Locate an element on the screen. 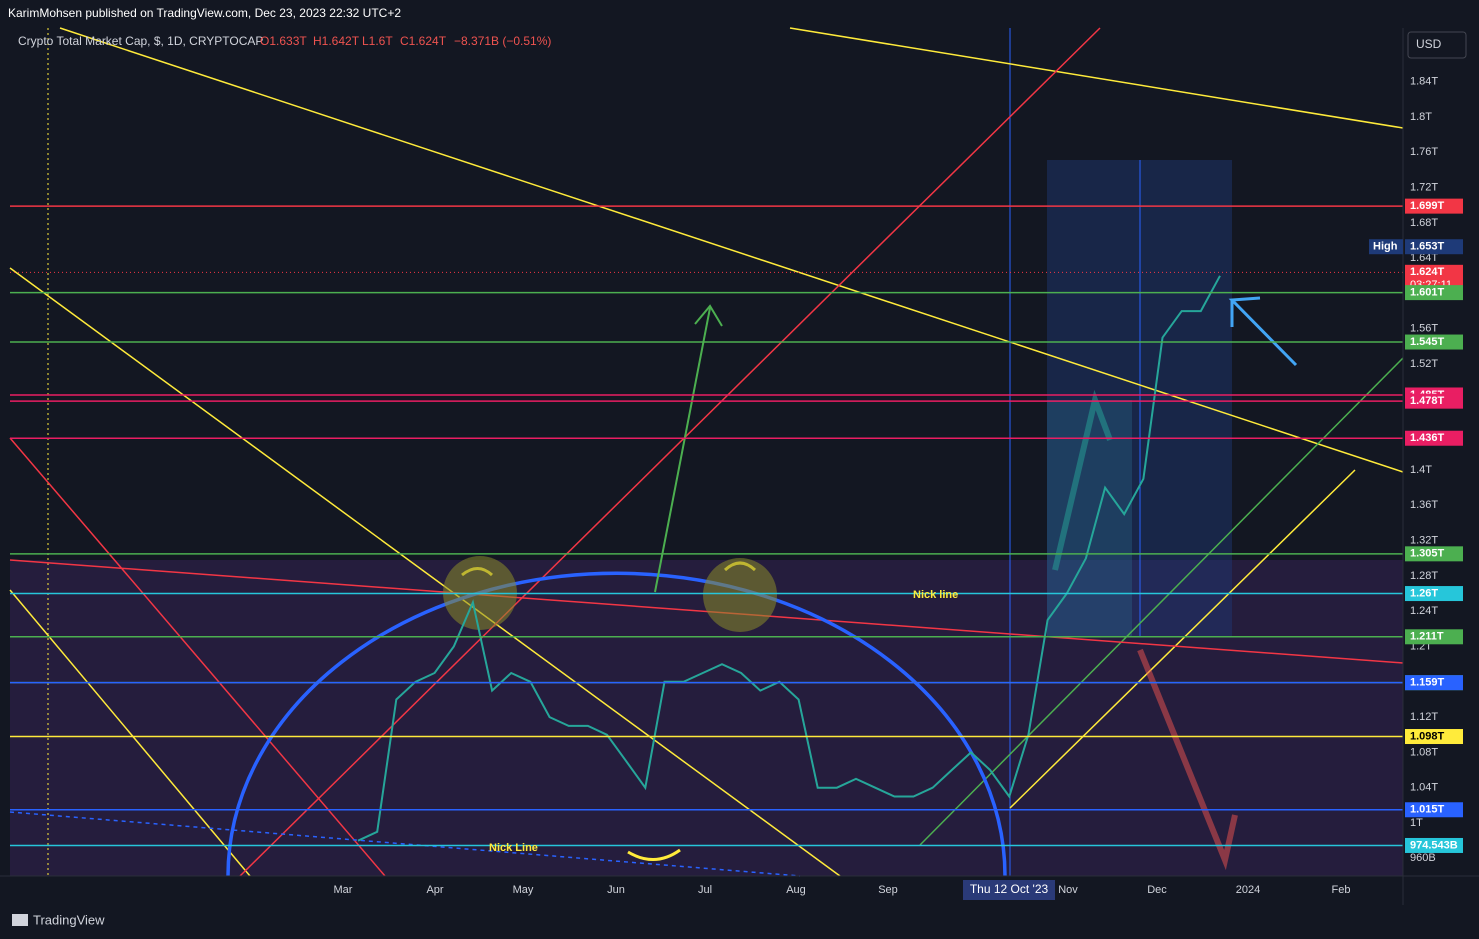 The width and height of the screenshot is (1479, 939). price-label: 1.545T is located at coordinates (1427, 342).